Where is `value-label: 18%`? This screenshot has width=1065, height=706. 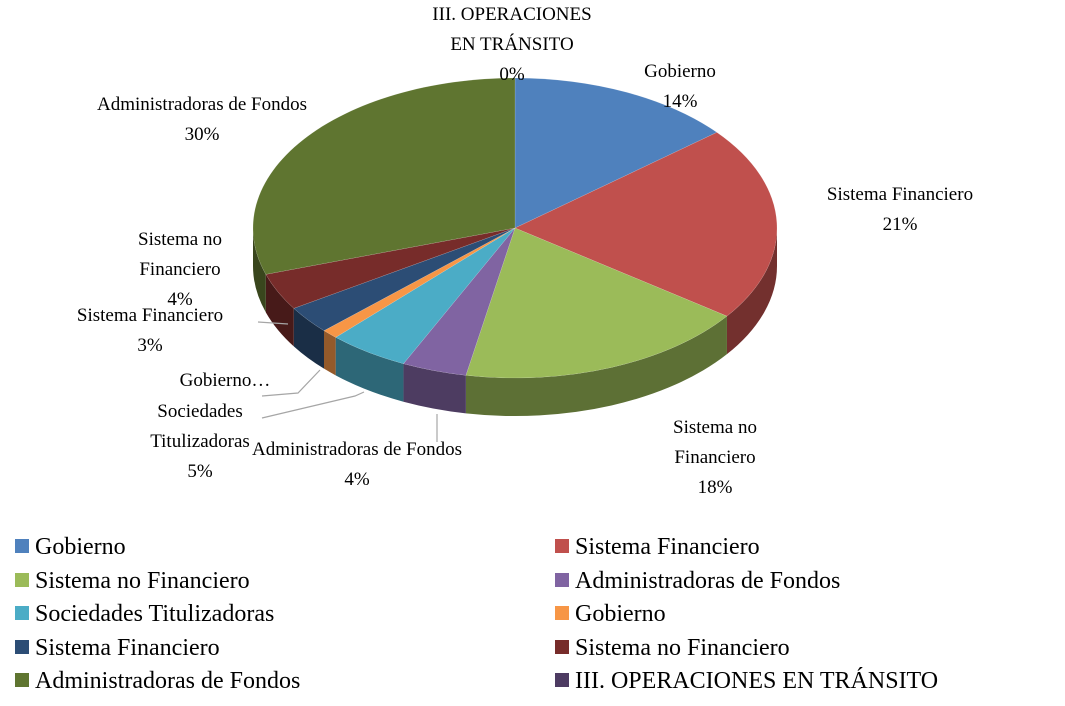
value-label: 18% is located at coordinates (715, 487).